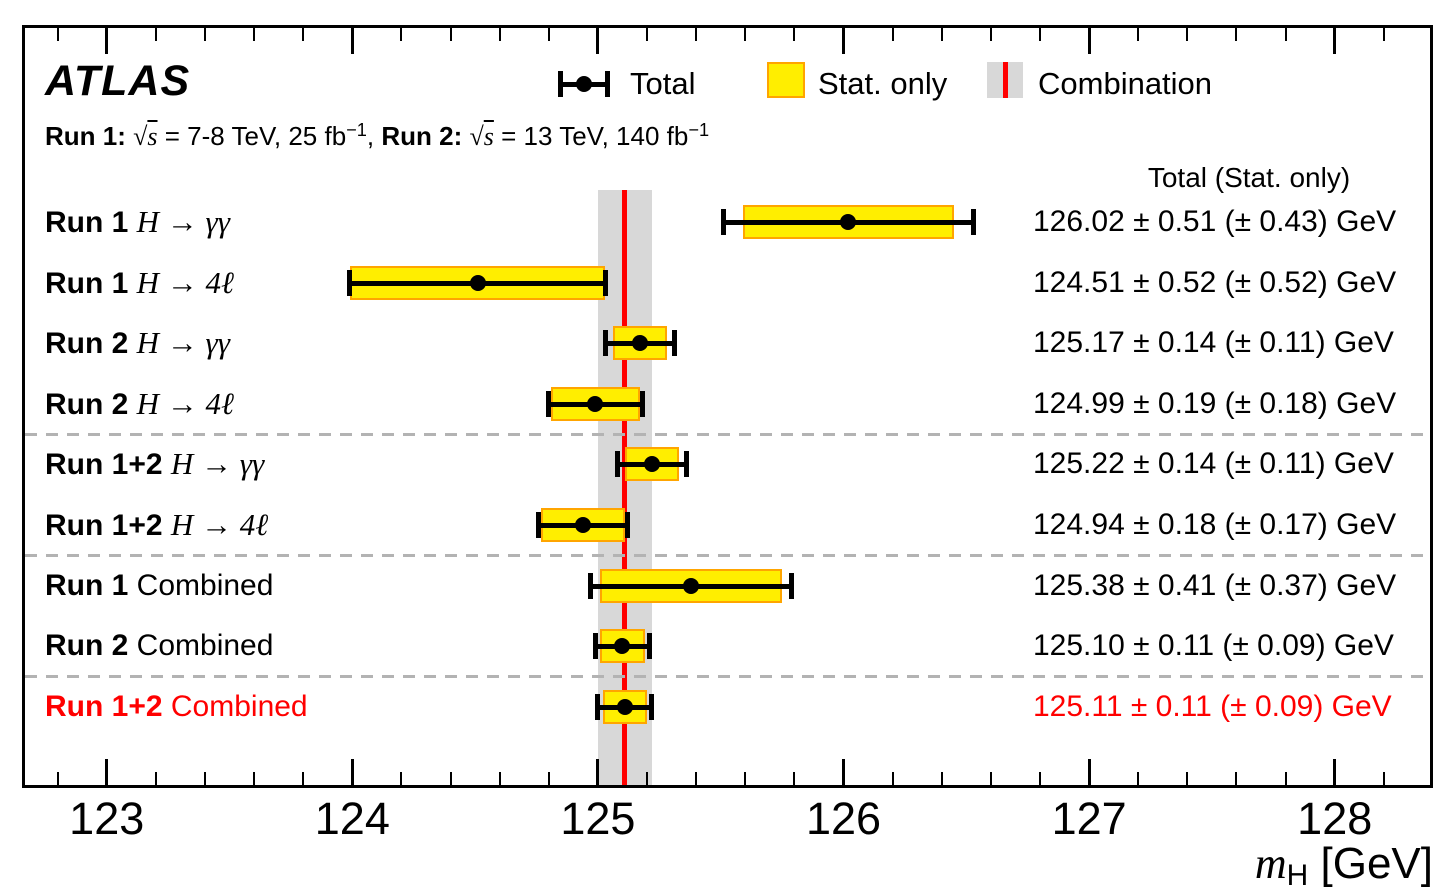  Describe the element at coordinates (663, 83) in the screenshot. I see `legend-total-label: Total` at that location.